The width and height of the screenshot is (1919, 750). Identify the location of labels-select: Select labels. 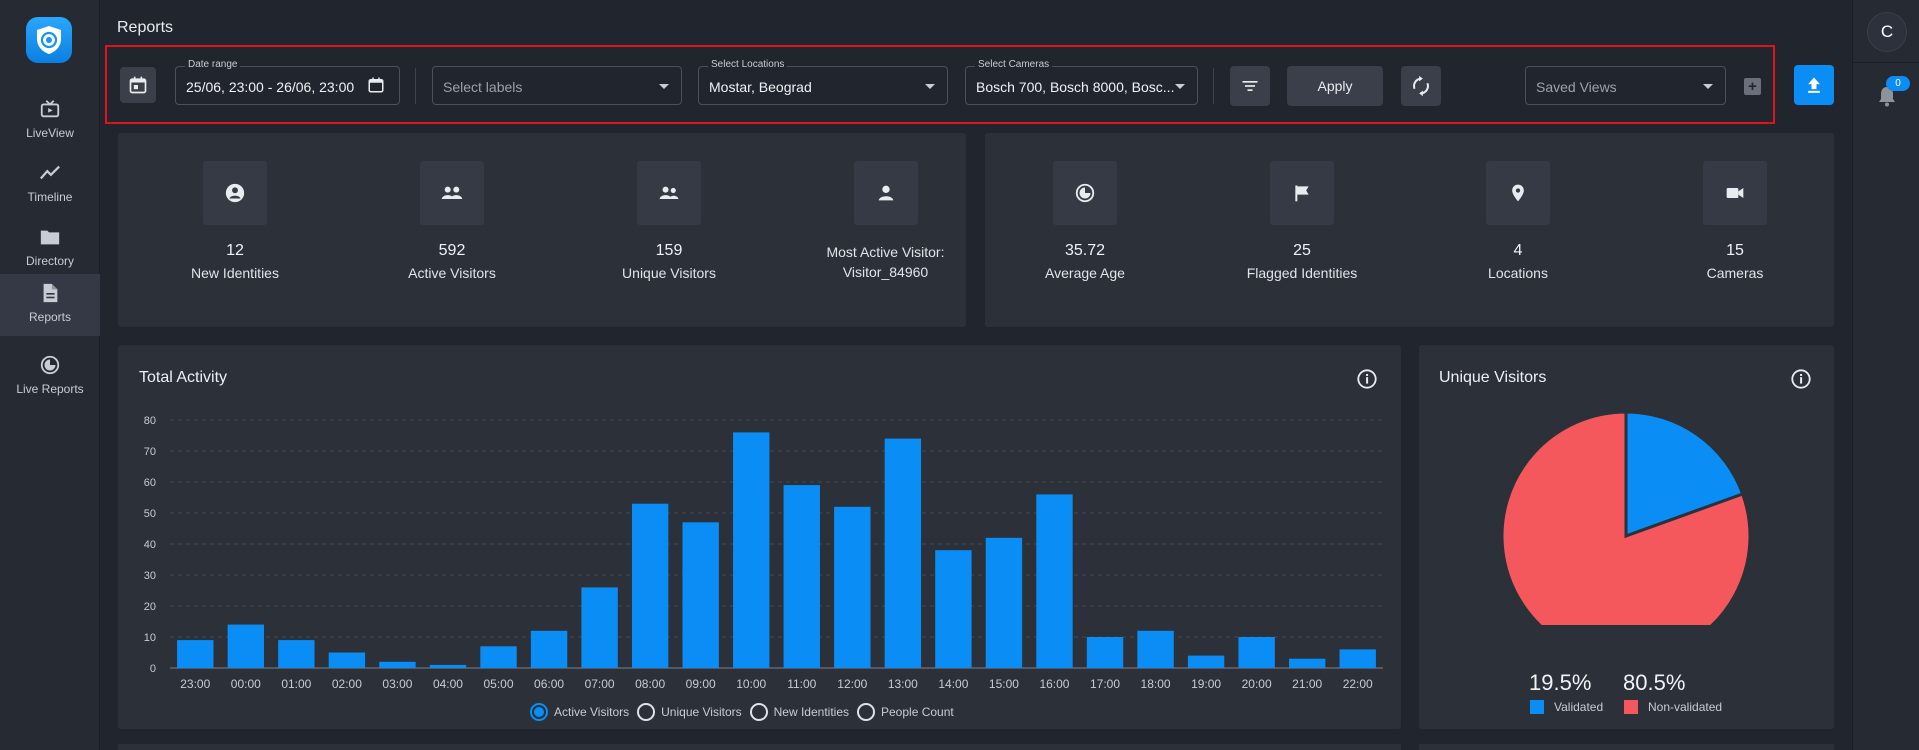
(557, 85).